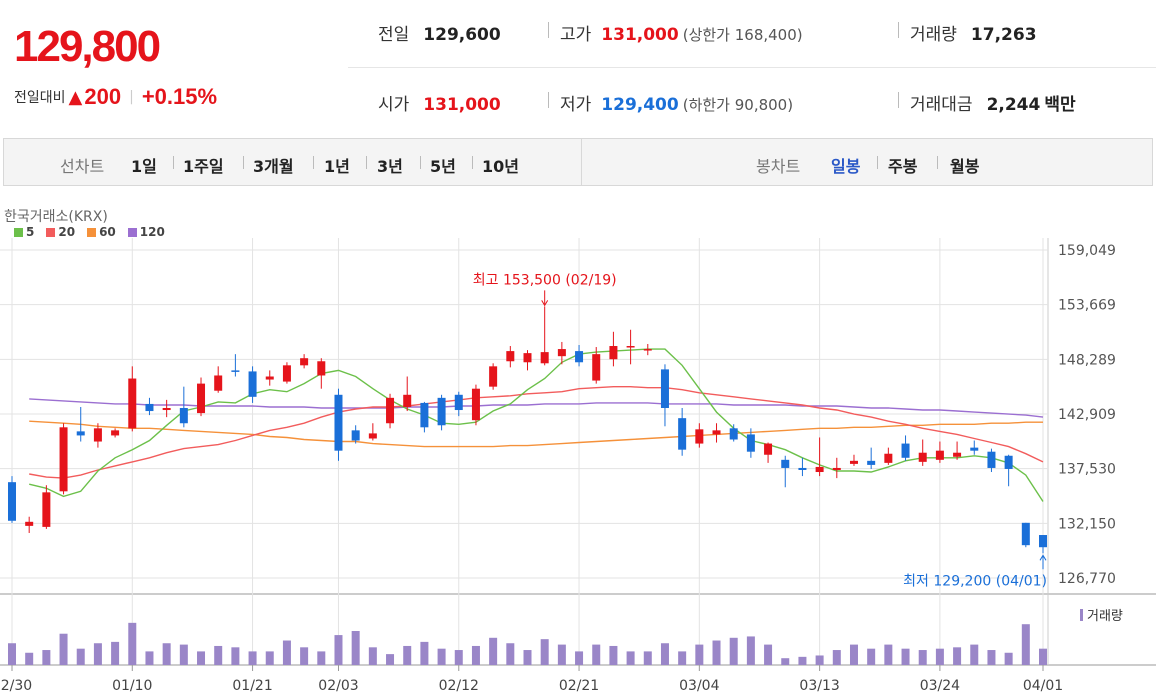 This screenshot has width=1156, height=699. I want to click on x-tick-label: 12/30, so click(16, 686).